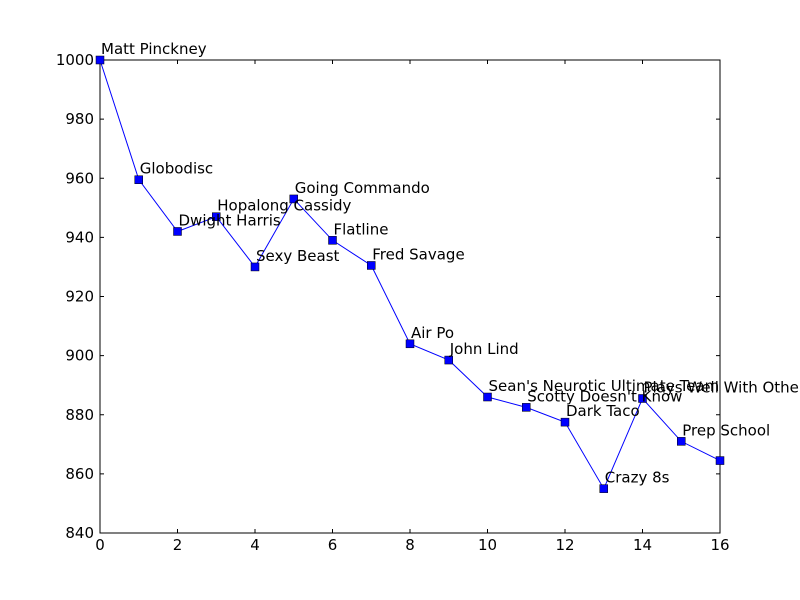  Describe the element at coordinates (487, 545) in the screenshot. I see `x-tick-label: 10` at that location.